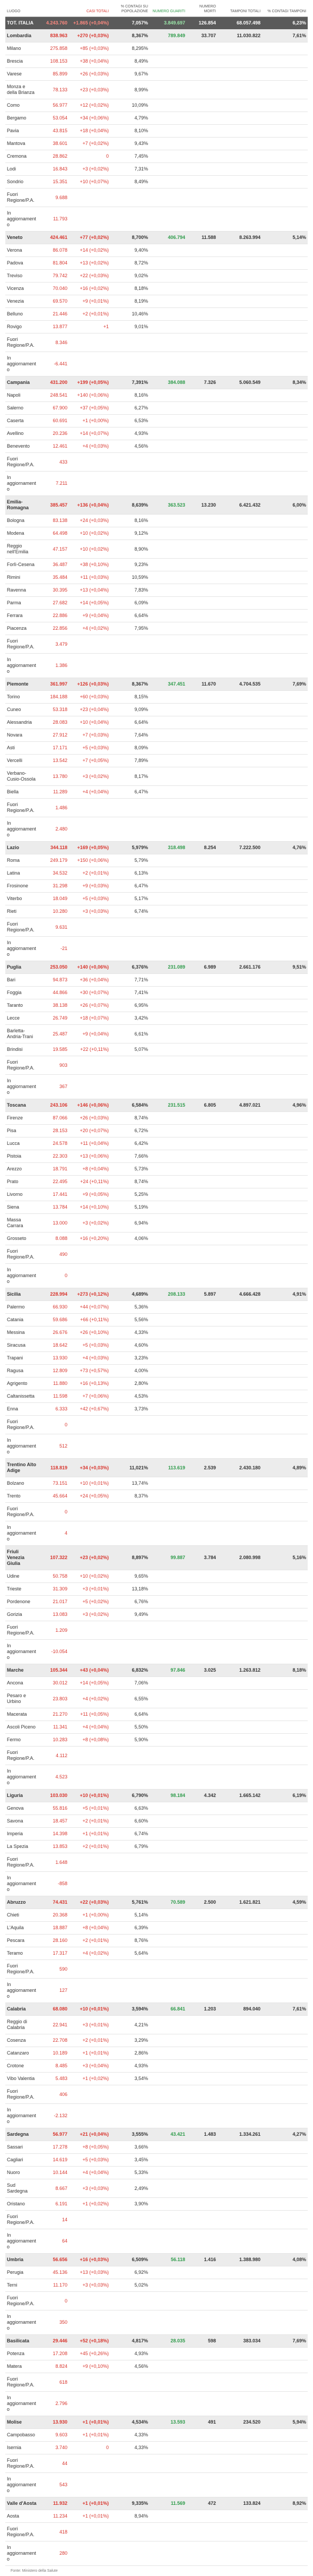  I want to click on cell-pct: 5,17%, so click(130, 898).